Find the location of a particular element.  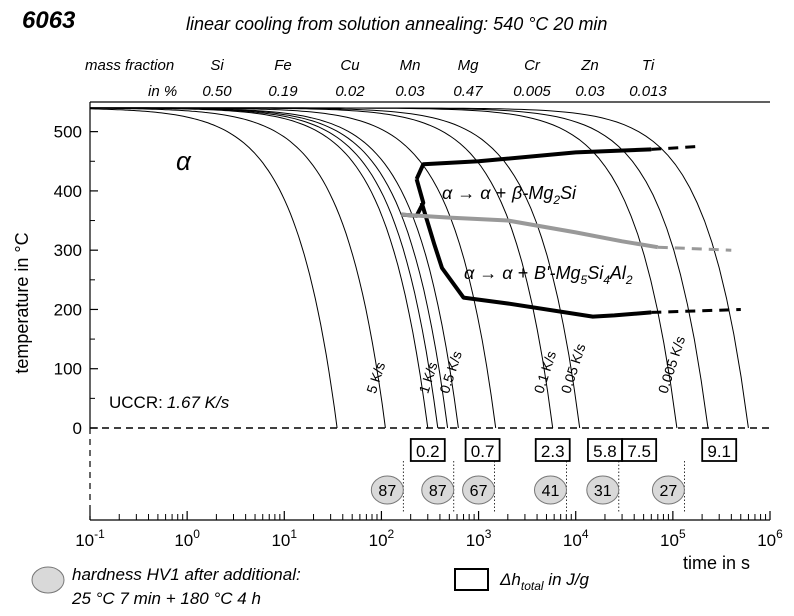

uccr-value: 1.67 K/s is located at coordinates (198, 402).